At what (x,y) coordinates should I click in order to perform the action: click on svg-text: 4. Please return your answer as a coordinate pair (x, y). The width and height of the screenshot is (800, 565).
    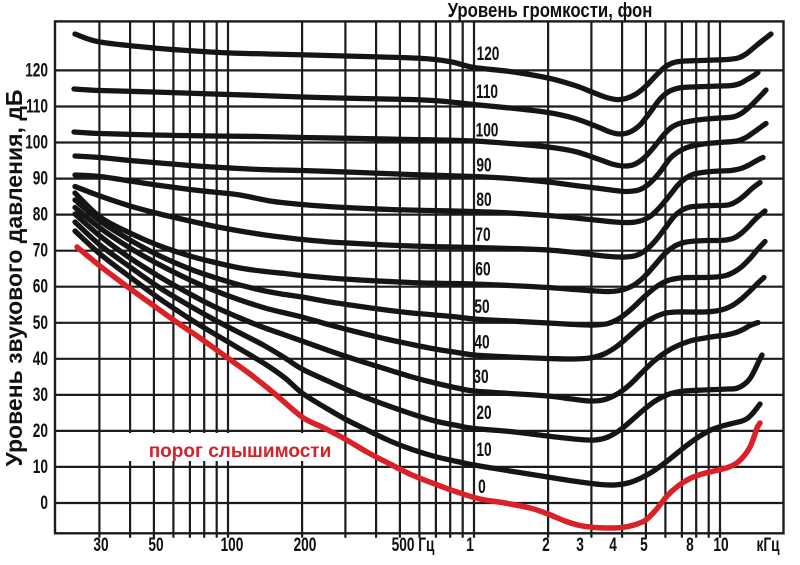
    Looking at the image, I should click on (613, 545).